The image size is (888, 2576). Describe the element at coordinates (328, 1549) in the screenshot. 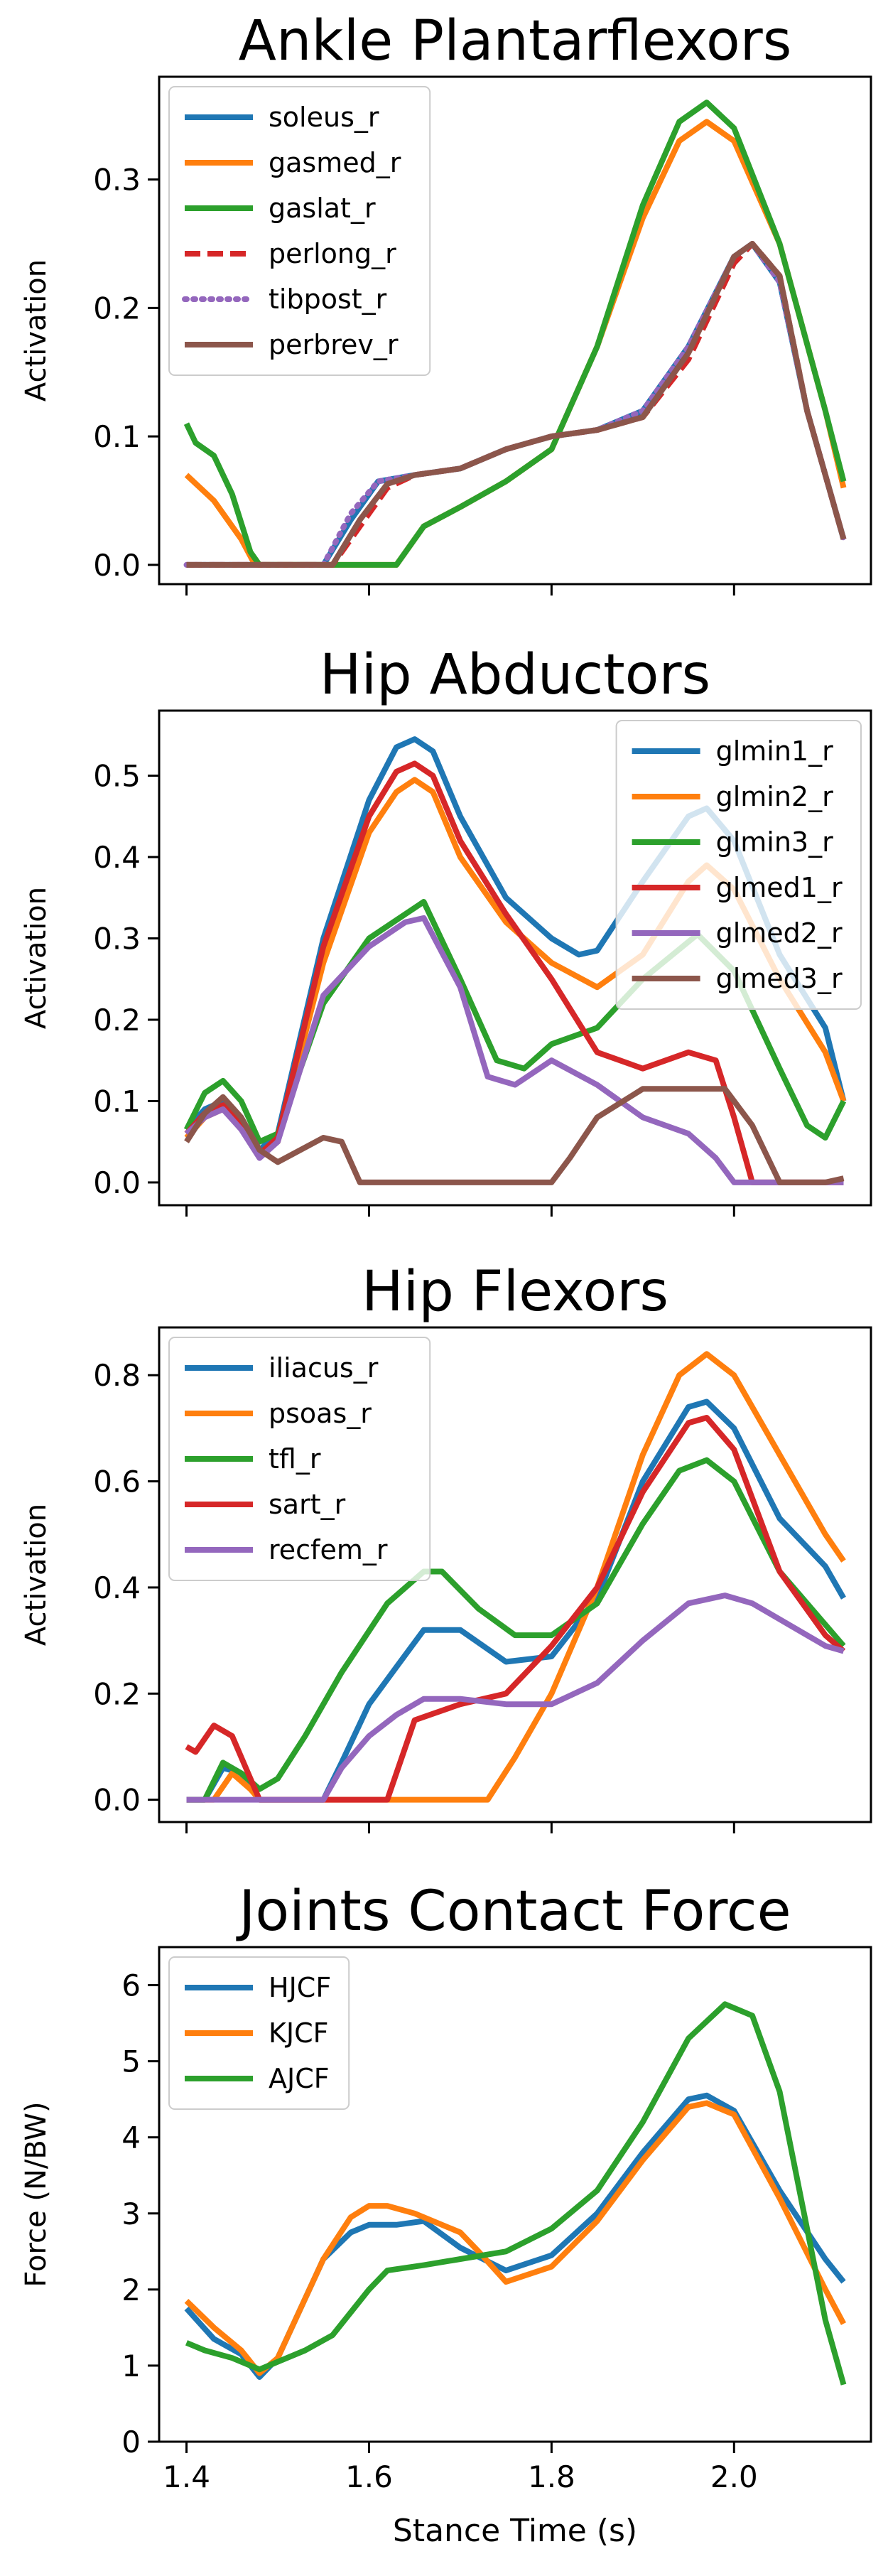

I see `legend-label-recfem-r: recfem_r` at that location.